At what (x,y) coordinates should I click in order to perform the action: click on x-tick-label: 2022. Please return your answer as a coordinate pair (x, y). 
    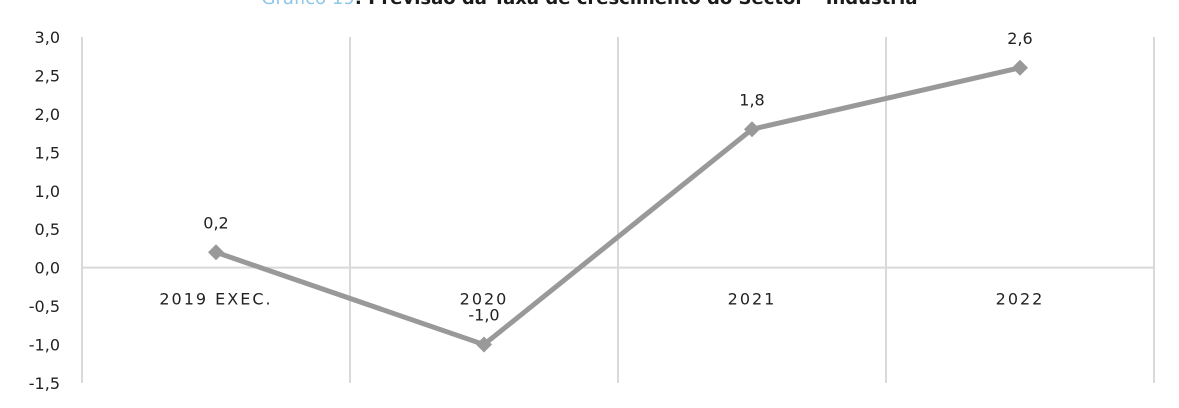
    Looking at the image, I should click on (1020, 299).